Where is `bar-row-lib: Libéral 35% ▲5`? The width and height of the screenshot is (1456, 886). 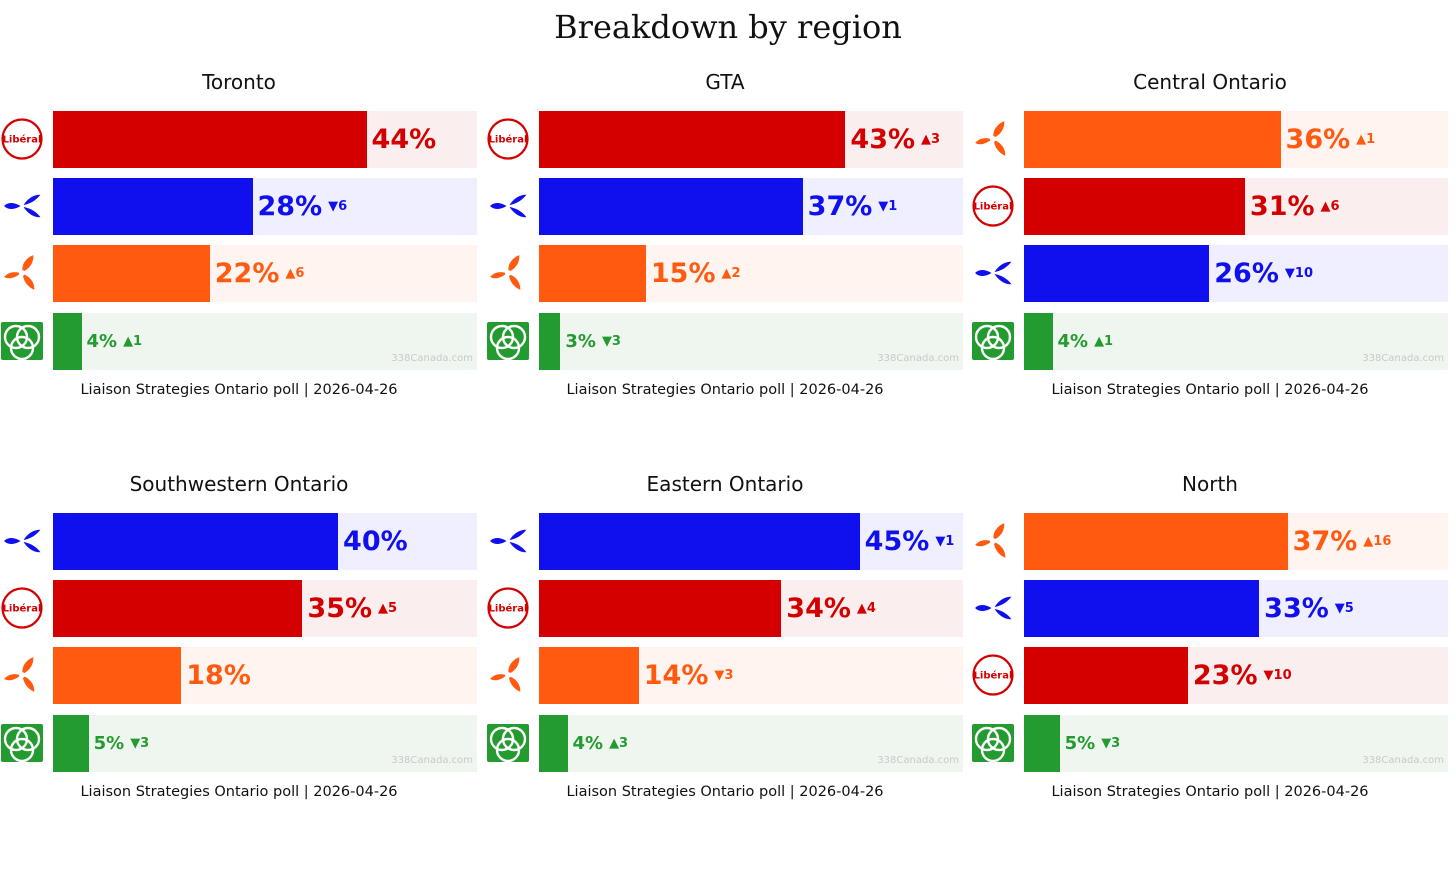
bar-row-lib: Libéral 35% ▲5 is located at coordinates (239, 608).